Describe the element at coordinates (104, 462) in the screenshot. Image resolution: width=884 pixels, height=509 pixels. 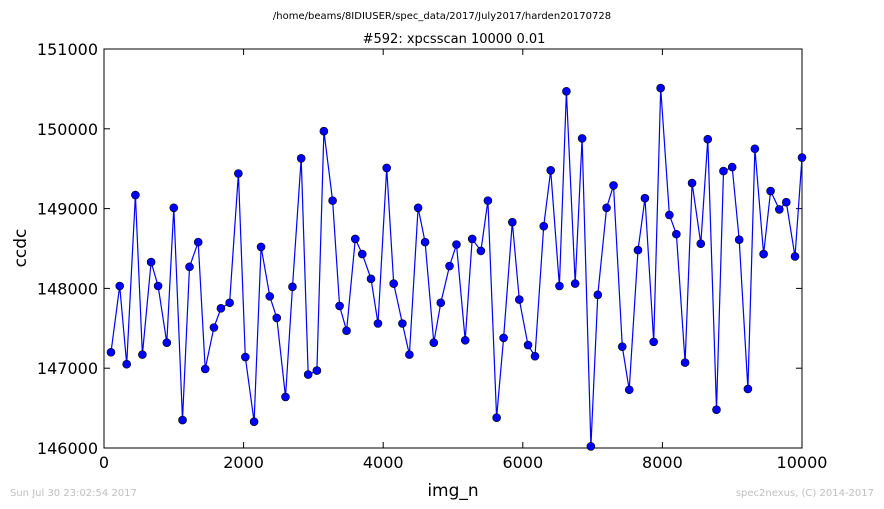
I see `x-tick-label: 0` at that location.